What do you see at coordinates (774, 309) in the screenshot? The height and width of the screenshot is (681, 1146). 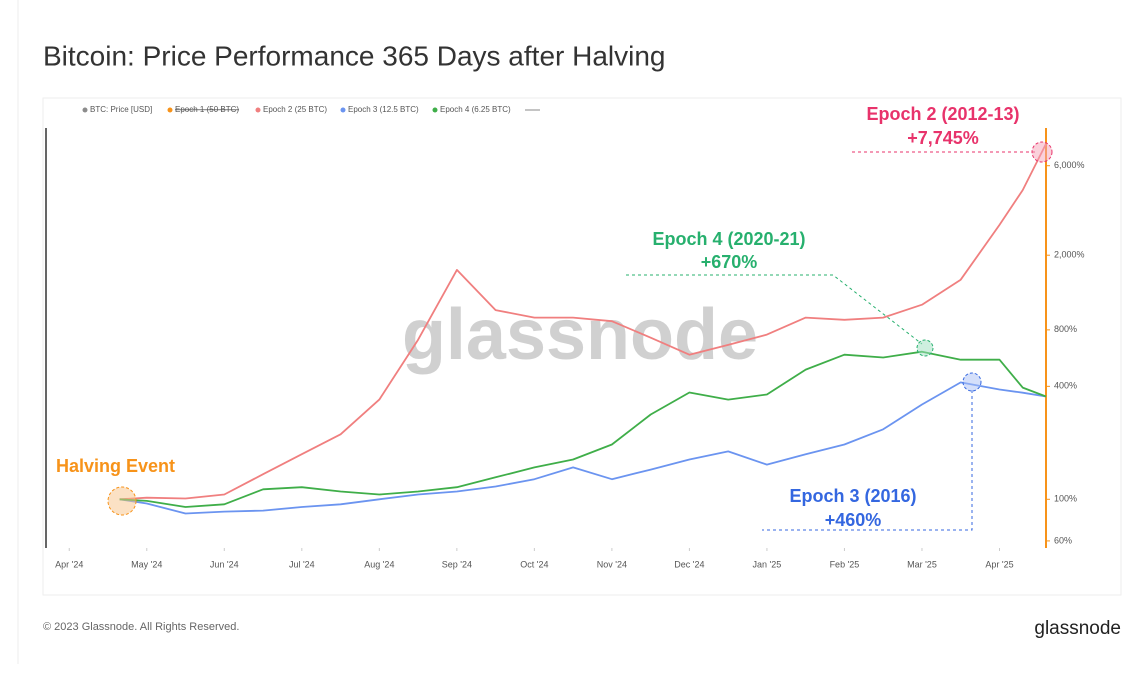 I see `epoch4-leader` at bounding box center [774, 309].